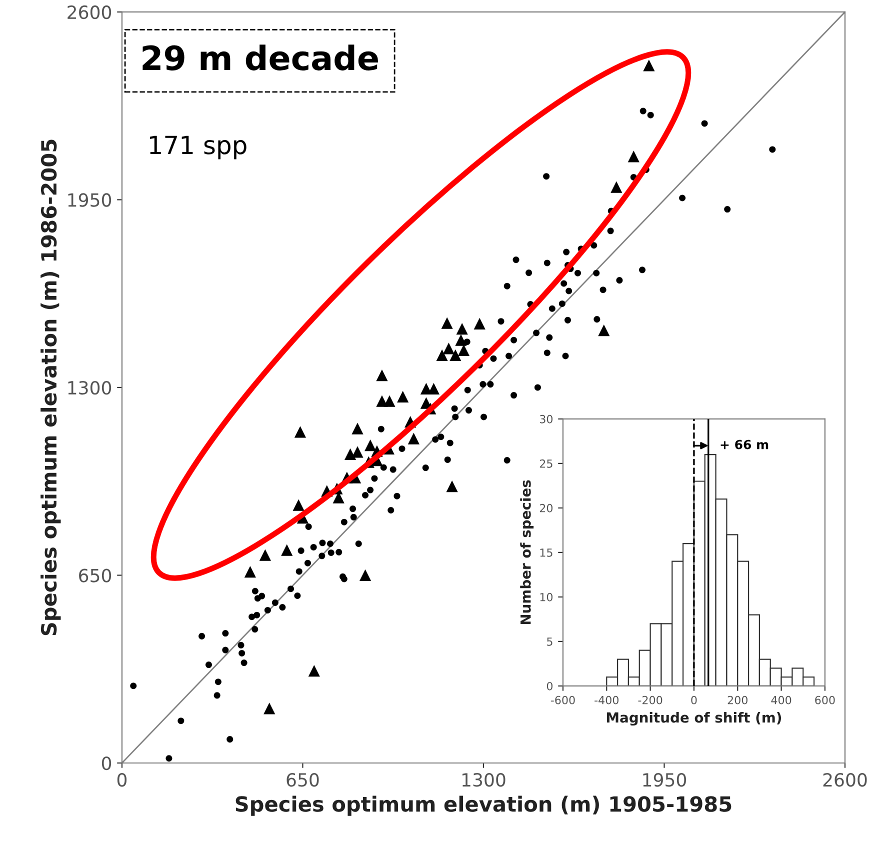  What do you see at coordinates (484, 780) in the screenshot?
I see `x-tick-label: 1300` at bounding box center [484, 780].